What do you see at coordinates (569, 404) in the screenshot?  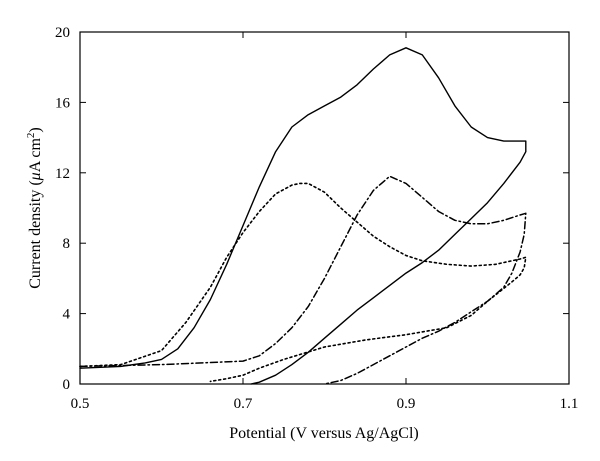 I see `x-tick-label: 1.1` at bounding box center [569, 404].